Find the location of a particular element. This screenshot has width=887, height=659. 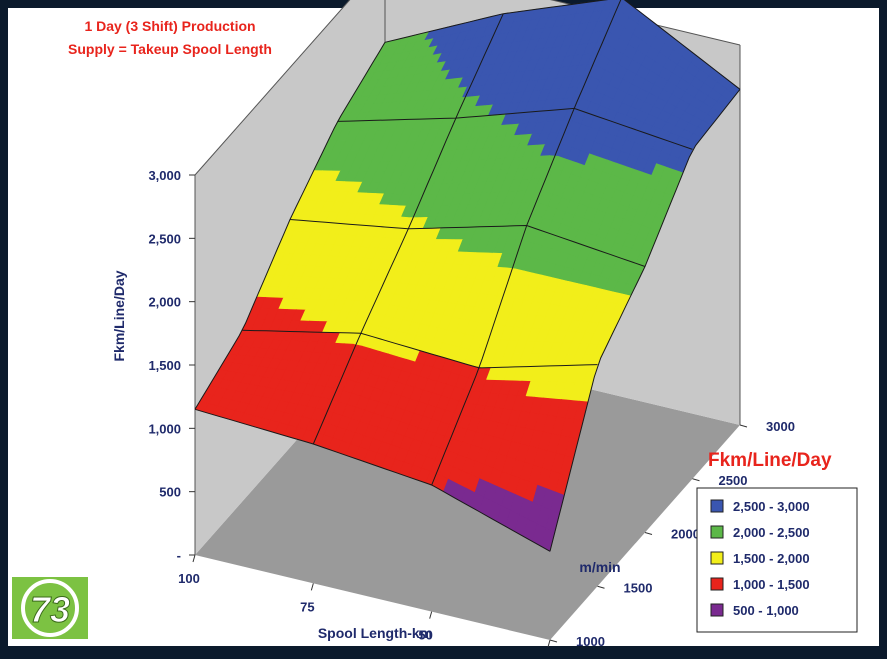

z-tick-label: 1,500 is located at coordinates (164, 365).